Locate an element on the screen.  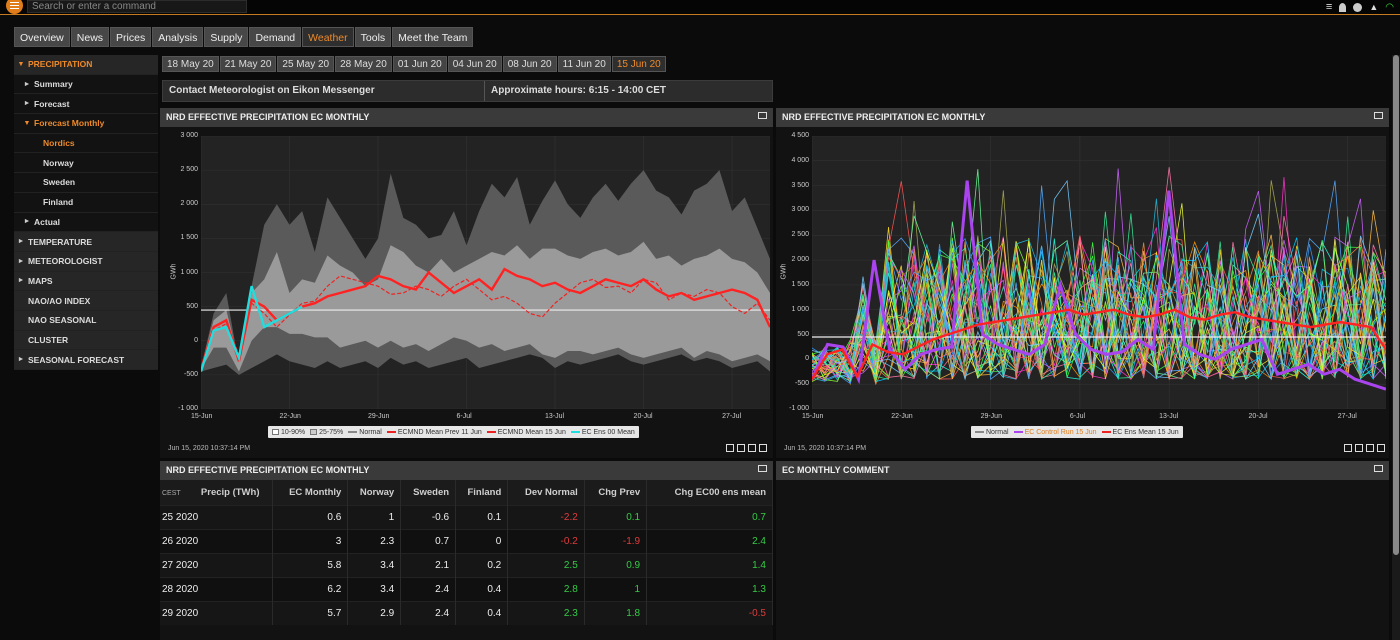
y-tick-label: -1 000 is located at coordinates (188, 408).